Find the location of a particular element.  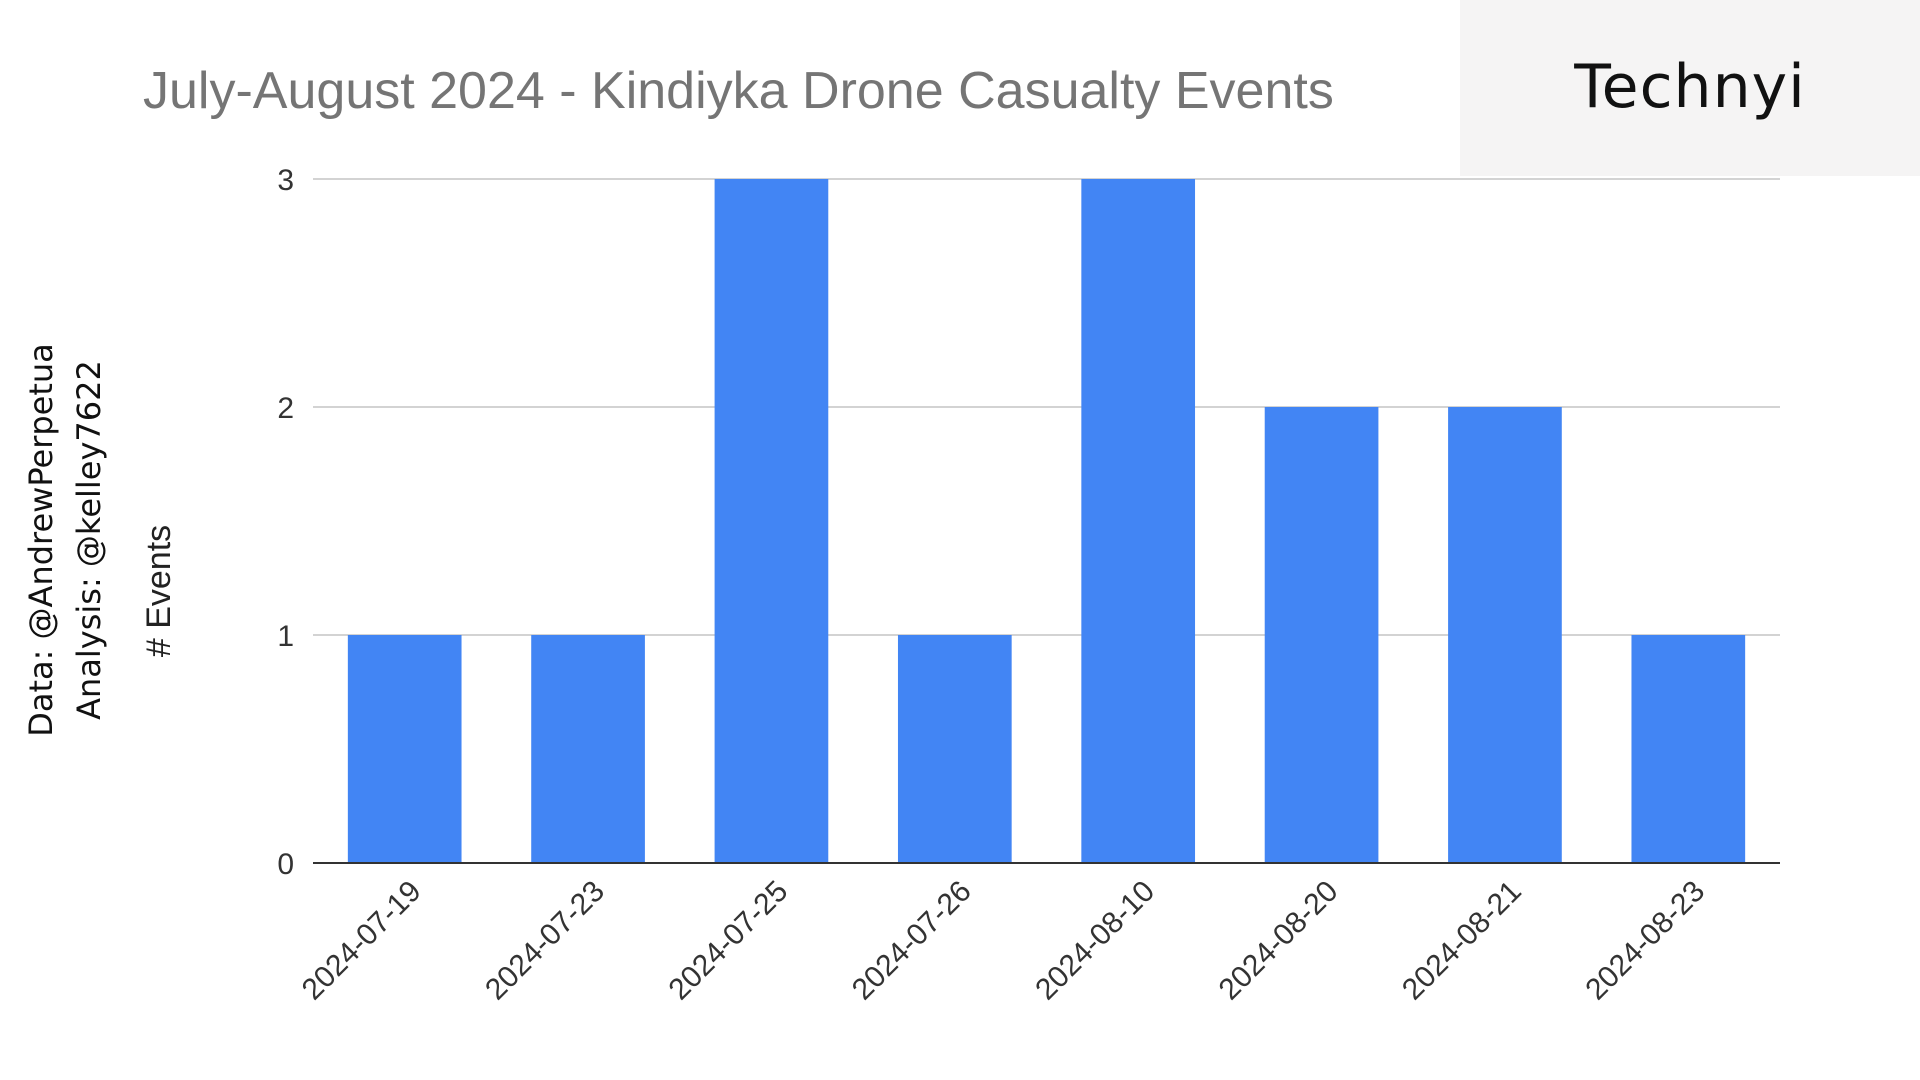

y-tick-label: 3 is located at coordinates (285, 180).